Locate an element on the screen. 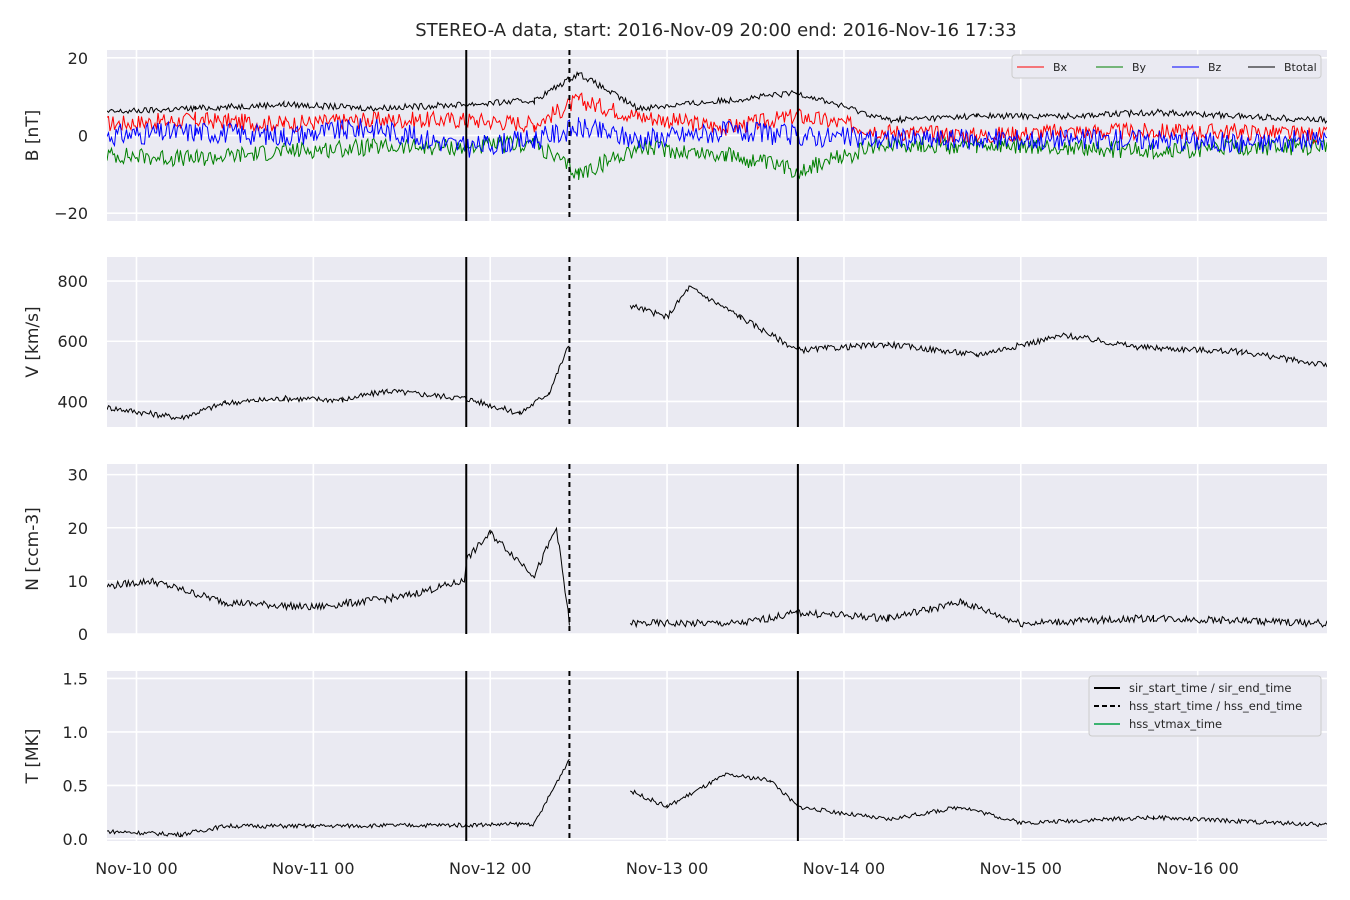 This screenshot has width=1350, height=900. x-tick-label: Nov-16 00 is located at coordinates (1197, 868).